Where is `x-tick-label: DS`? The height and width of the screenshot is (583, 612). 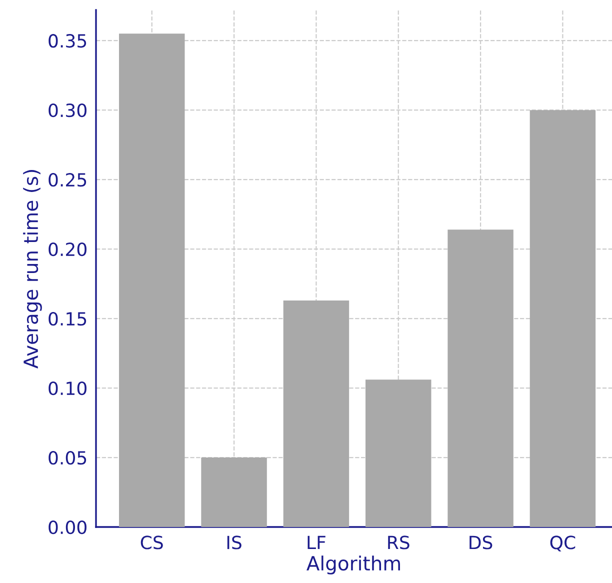
x-tick-label: DS is located at coordinates (481, 543).